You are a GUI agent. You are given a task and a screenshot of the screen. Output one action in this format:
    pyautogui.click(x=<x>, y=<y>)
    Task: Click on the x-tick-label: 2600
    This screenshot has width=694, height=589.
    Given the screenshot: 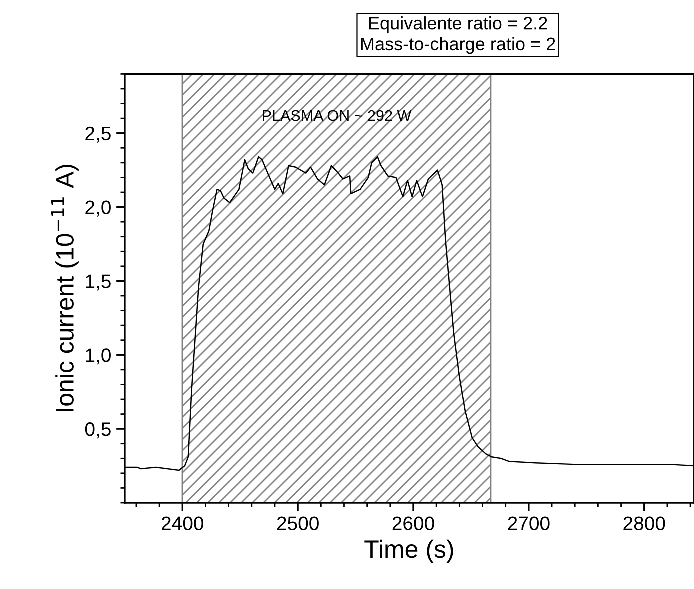 What is the action you would take?
    pyautogui.click(x=413, y=523)
    